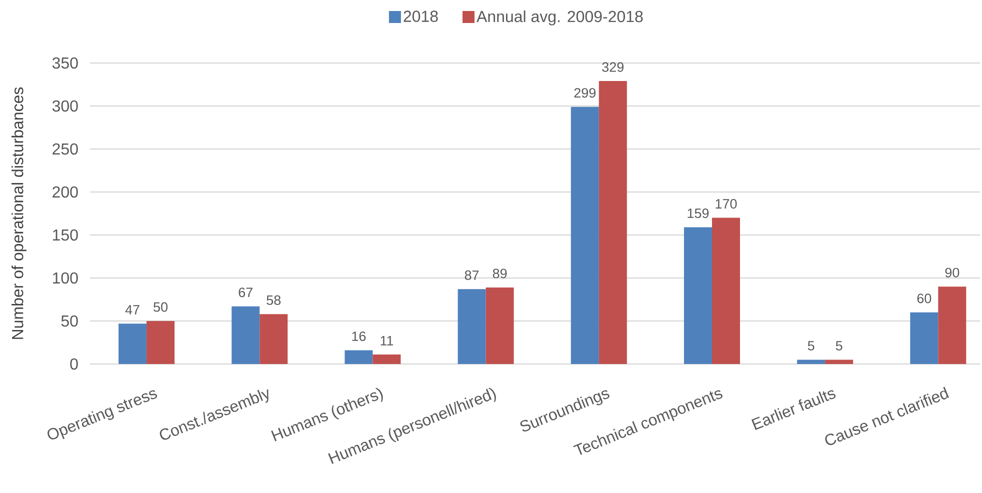  I want to click on data-label: 47, so click(132, 309).